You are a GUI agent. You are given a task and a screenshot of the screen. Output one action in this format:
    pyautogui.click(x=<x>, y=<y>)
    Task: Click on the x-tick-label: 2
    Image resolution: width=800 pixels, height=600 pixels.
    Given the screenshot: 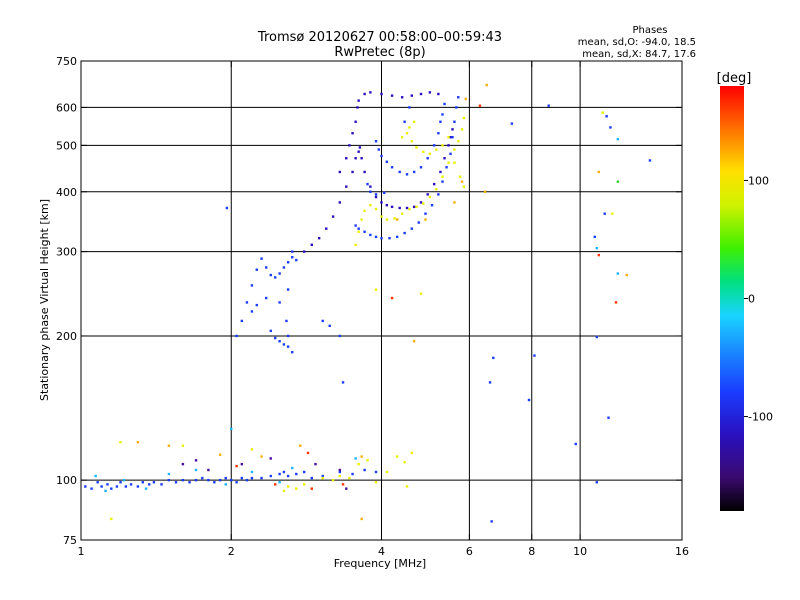 What is the action you would take?
    pyautogui.click(x=231, y=551)
    